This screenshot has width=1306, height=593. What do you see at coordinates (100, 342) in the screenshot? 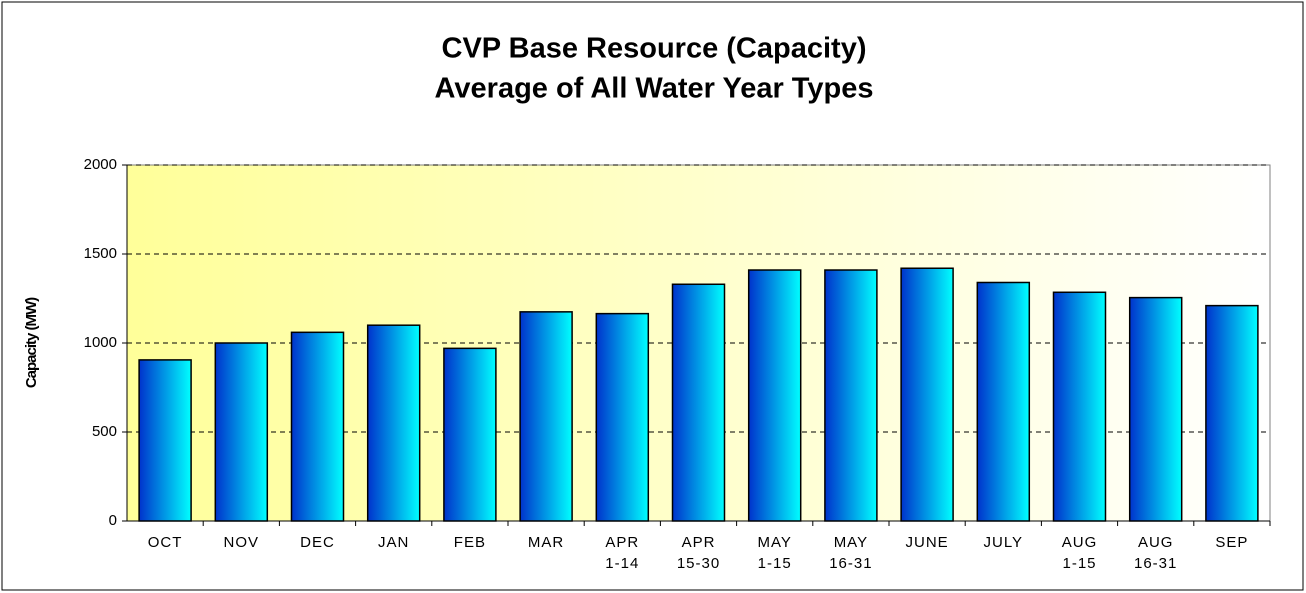
I see `y-tick-label: 1000` at bounding box center [100, 342].